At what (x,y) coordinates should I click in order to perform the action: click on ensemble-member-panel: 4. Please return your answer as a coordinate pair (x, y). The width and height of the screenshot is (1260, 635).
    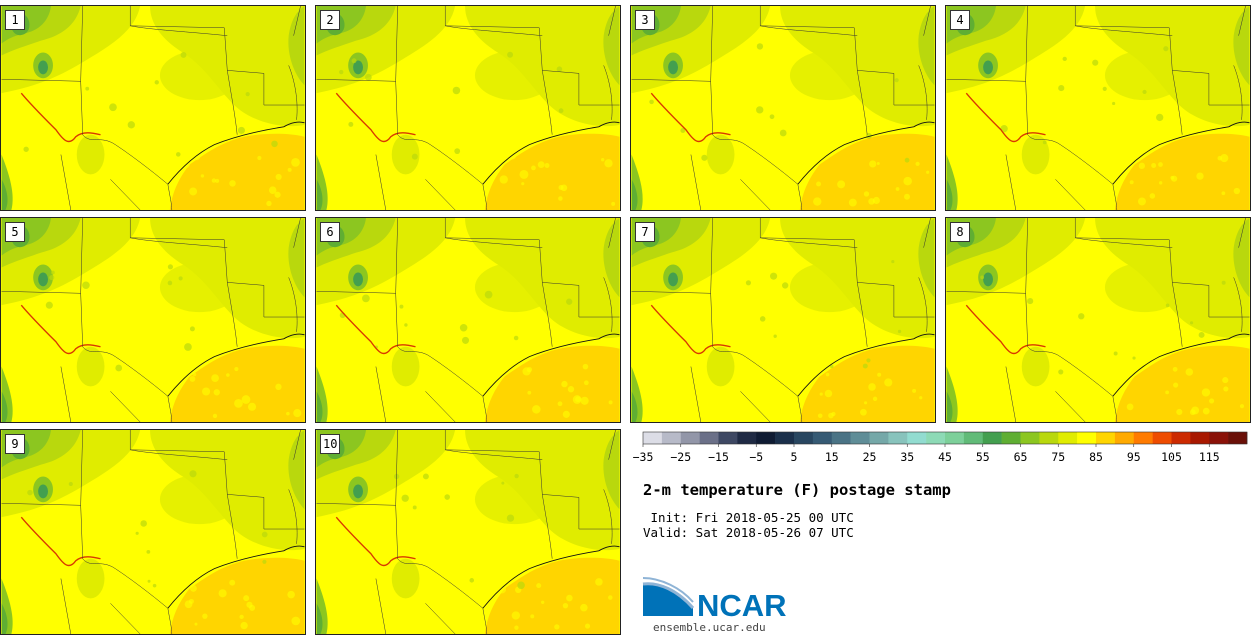
    Looking at the image, I should click on (1098, 108).